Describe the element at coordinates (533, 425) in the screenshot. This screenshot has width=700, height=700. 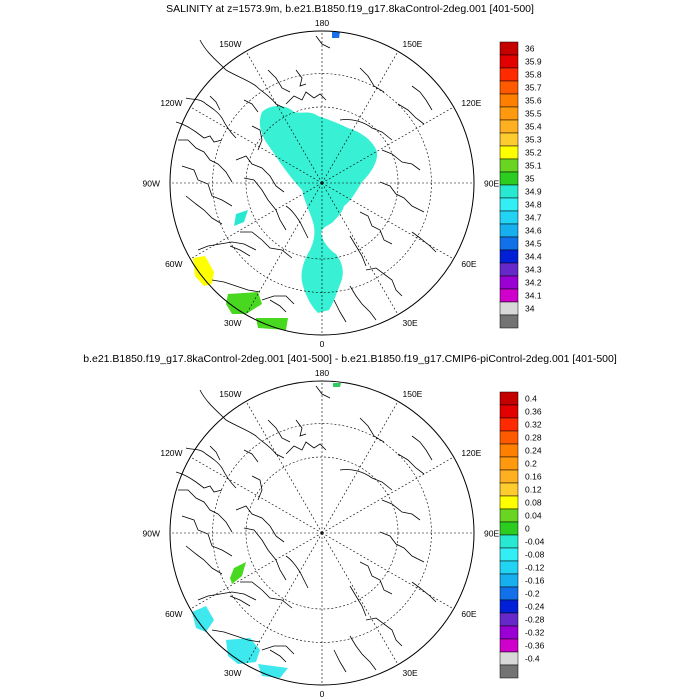
I see `colorbar-tick-label: 0.32` at that location.